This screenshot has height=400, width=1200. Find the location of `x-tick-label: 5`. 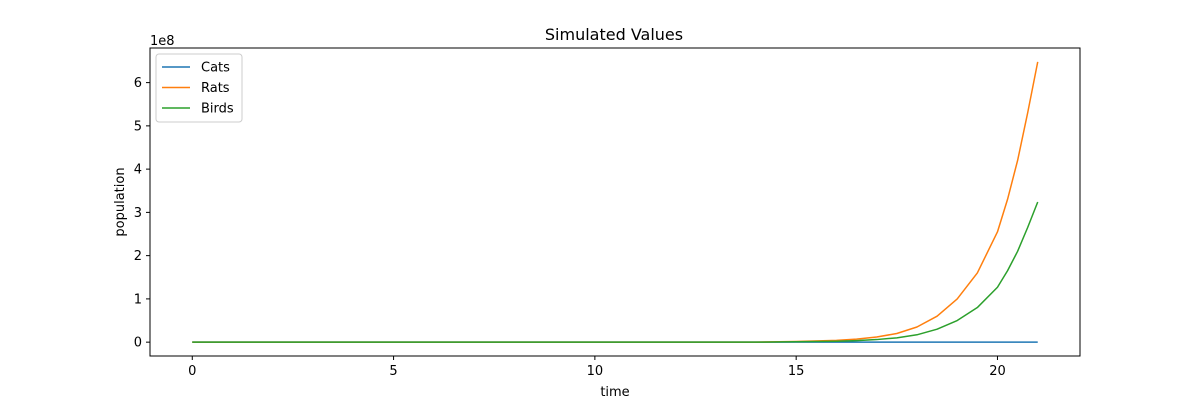

x-tick-label: 5 is located at coordinates (393, 371).